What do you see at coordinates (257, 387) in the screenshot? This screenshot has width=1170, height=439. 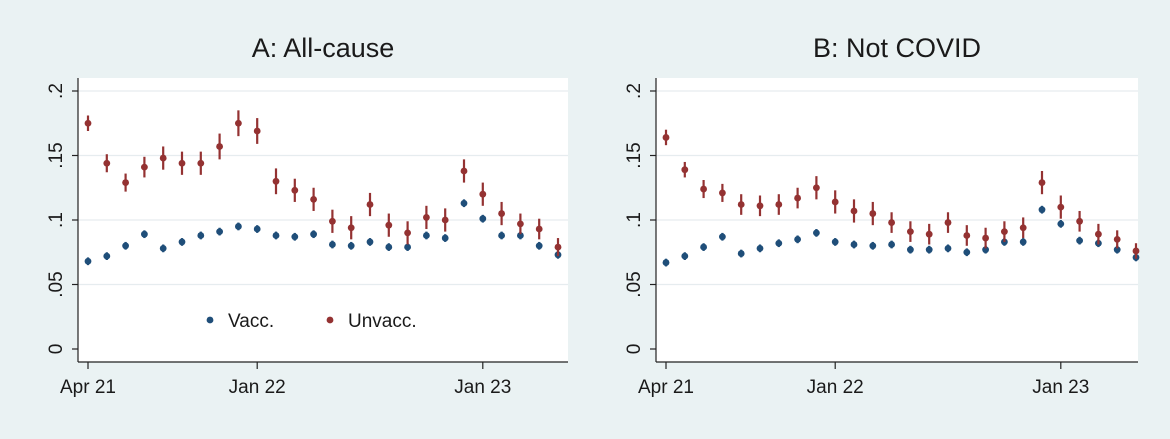 I see `x-tick-label: Jan 22` at bounding box center [257, 387].